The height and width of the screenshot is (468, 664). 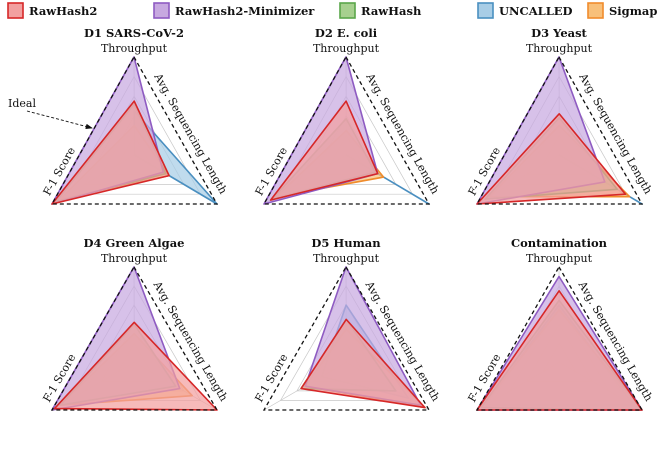 I want to click on legend-label-uncalled: UNCALLED, so click(x=536, y=11).